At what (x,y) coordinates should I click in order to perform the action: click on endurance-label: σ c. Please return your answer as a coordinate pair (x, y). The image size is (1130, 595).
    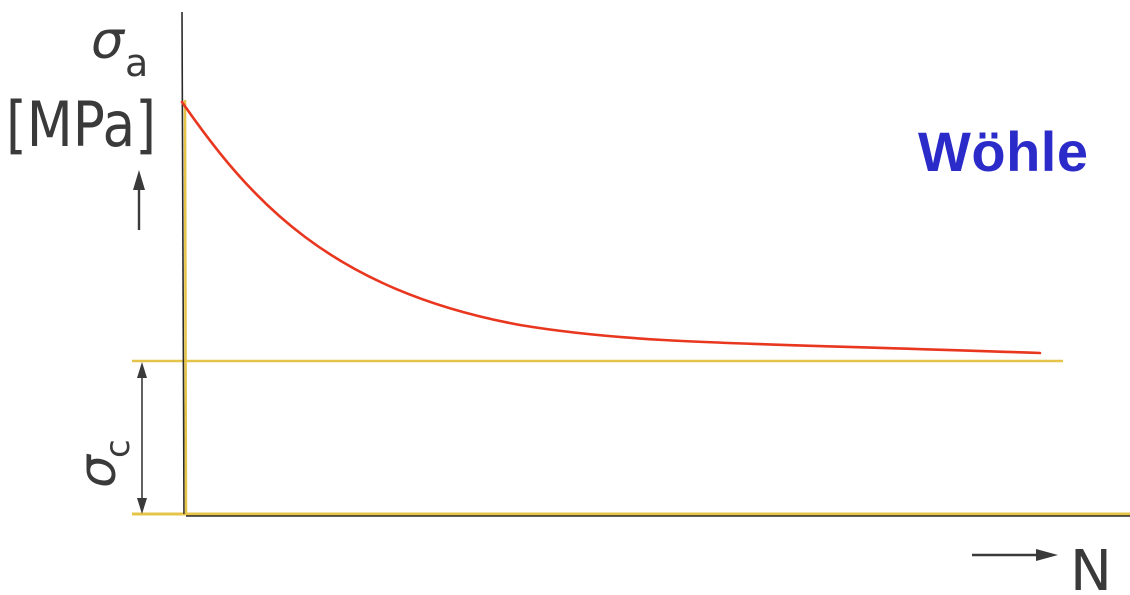
    Looking at the image, I should click on (103, 463).